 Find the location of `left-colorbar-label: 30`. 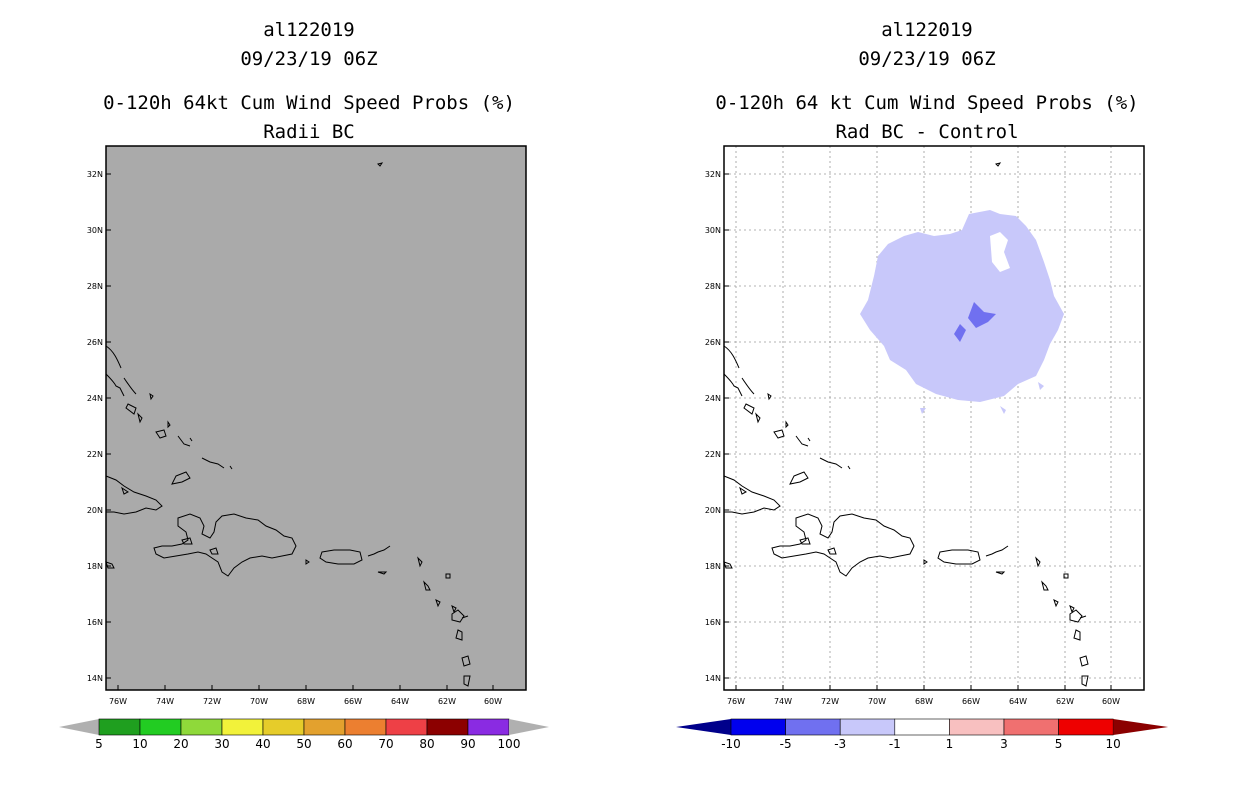

left-colorbar-label: 30 is located at coordinates (221, 744).